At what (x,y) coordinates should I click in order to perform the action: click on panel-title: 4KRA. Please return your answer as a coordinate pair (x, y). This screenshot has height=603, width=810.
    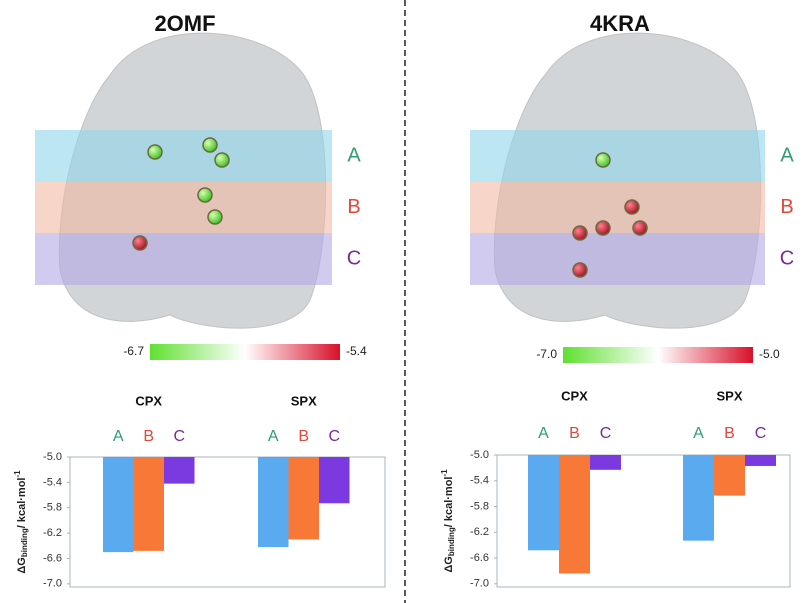
    Looking at the image, I should click on (620, 23).